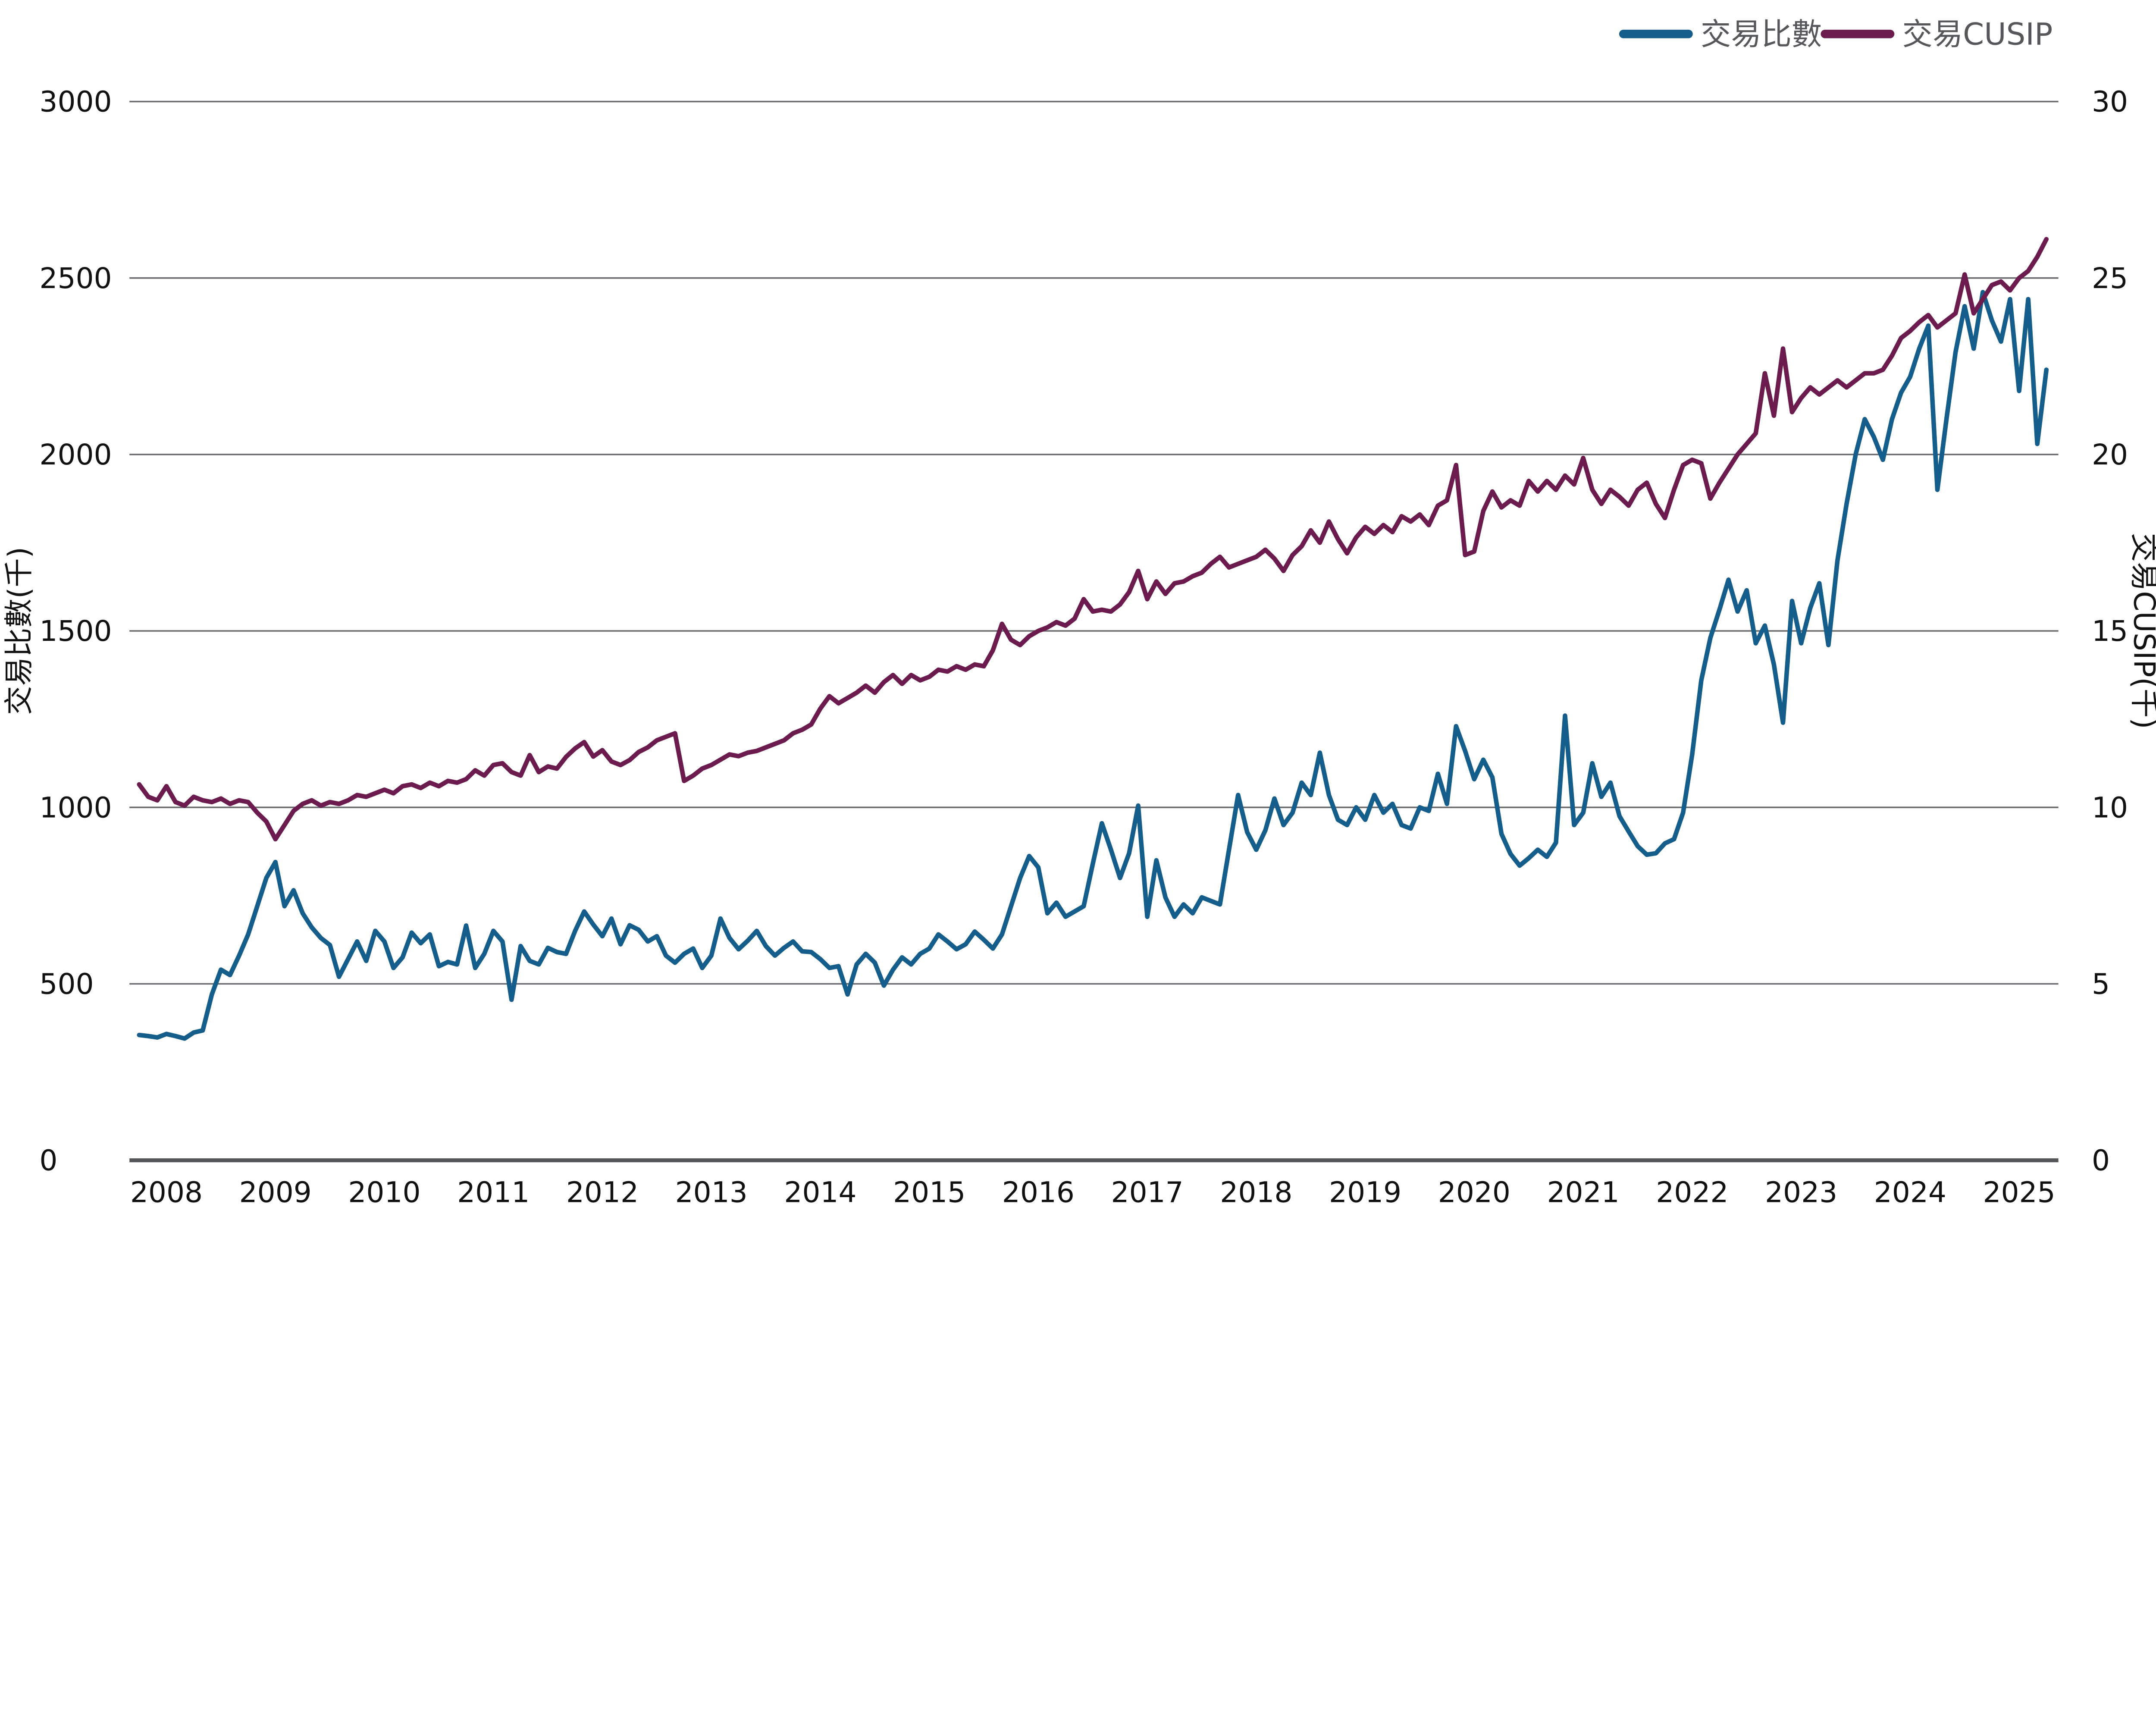 The image size is (2156, 1725). What do you see at coordinates (1365, 1193) in the screenshot?
I see `x-axis-tick-2019: 2019` at bounding box center [1365, 1193].